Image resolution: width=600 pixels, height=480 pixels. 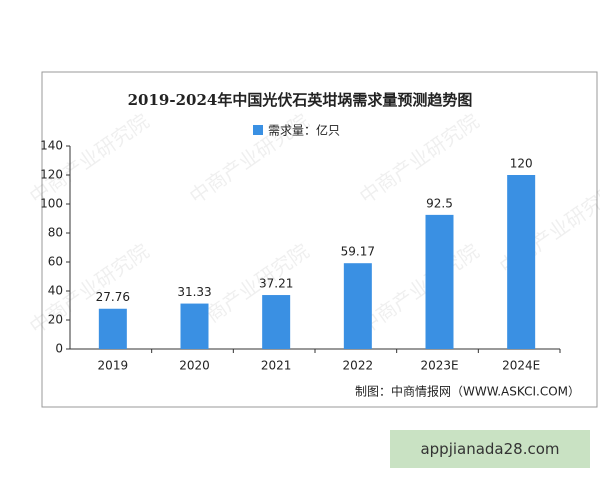 What do you see at coordinates (358, 252) in the screenshot?
I see `value-label: 59.17` at bounding box center [358, 252].